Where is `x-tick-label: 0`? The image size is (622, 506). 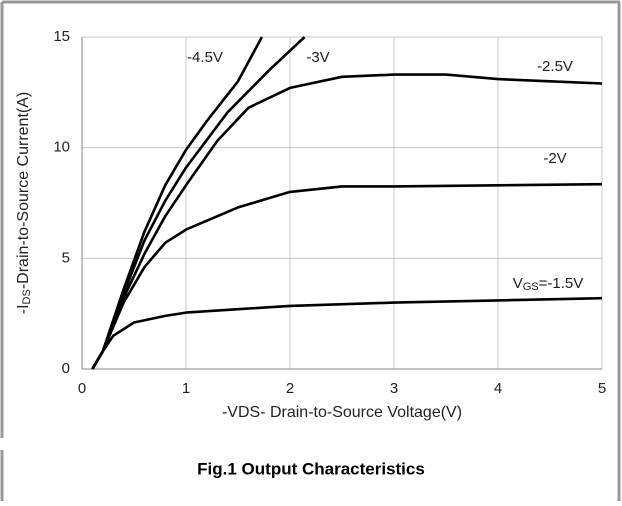
x-tick-label: 0 is located at coordinates (82, 388).